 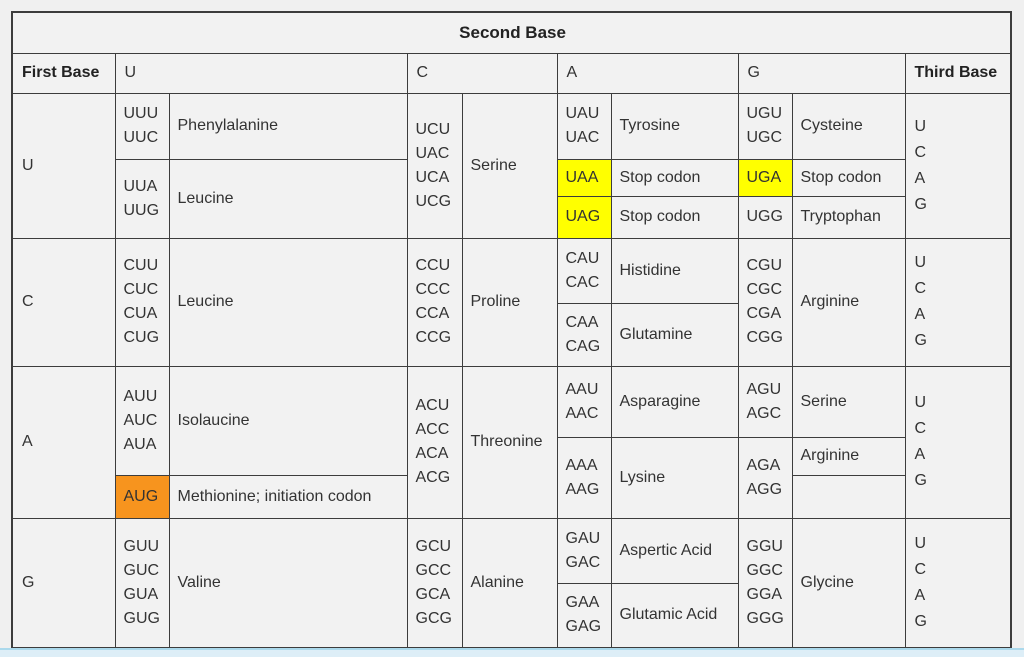 What do you see at coordinates (674, 550) in the screenshot?
I see `name-aspertic-acid: Aspertic Acid` at bounding box center [674, 550].